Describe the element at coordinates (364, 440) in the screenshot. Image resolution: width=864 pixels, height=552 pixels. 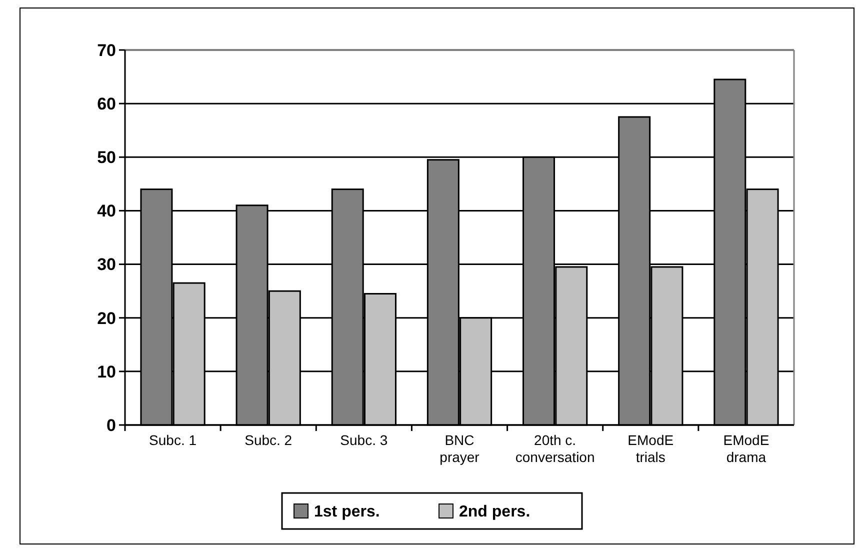
I see `x-tick-label: Subc. 3` at that location.